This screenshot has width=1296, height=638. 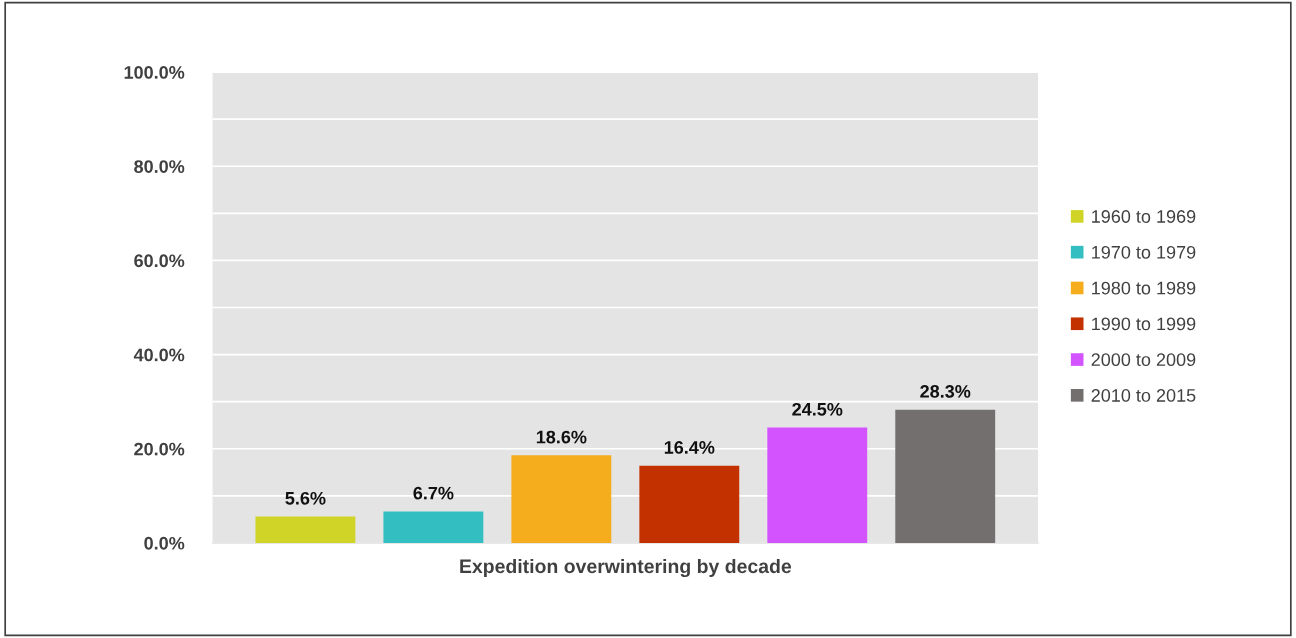 What do you see at coordinates (159, 261) in the screenshot?
I see `y-tick-label: 60.0%` at bounding box center [159, 261].